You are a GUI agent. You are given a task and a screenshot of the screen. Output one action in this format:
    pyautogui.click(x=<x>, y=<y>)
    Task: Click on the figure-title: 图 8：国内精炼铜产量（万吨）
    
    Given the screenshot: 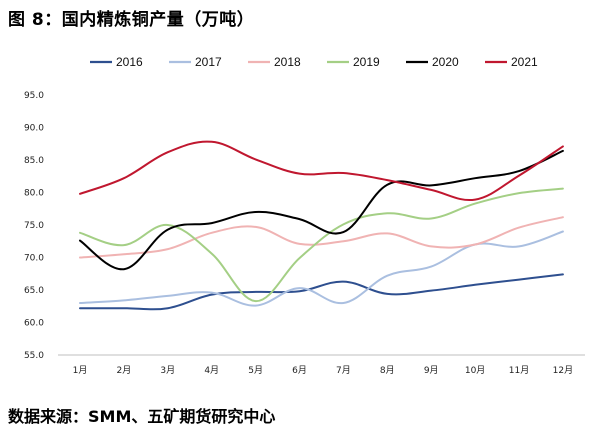 What is the action you would take?
    pyautogui.click(x=131, y=20)
    